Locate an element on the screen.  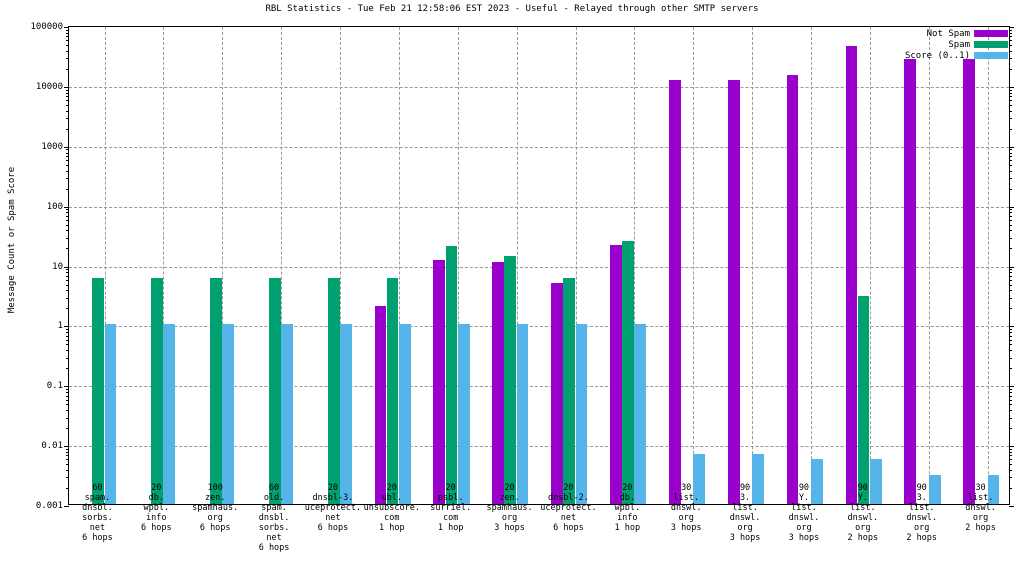
chart-legend: Not Spam Spam Score (0..1) is located at coordinates (956, 44).